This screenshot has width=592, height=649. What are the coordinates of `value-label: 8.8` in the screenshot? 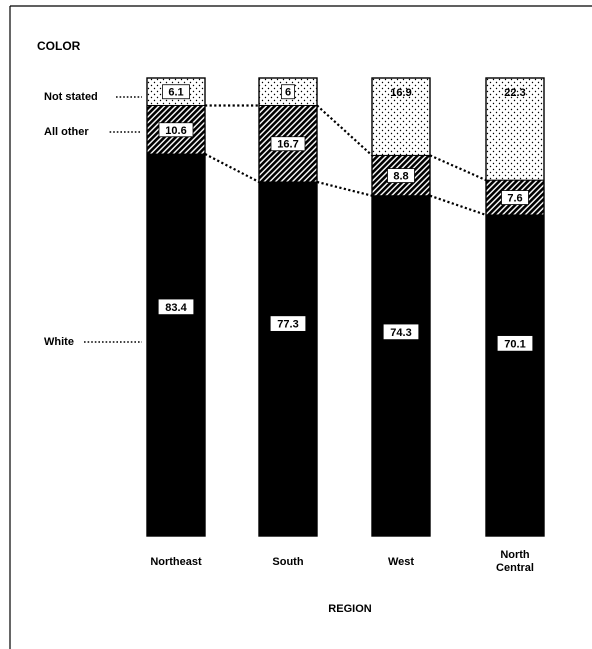 It's located at (400, 177).